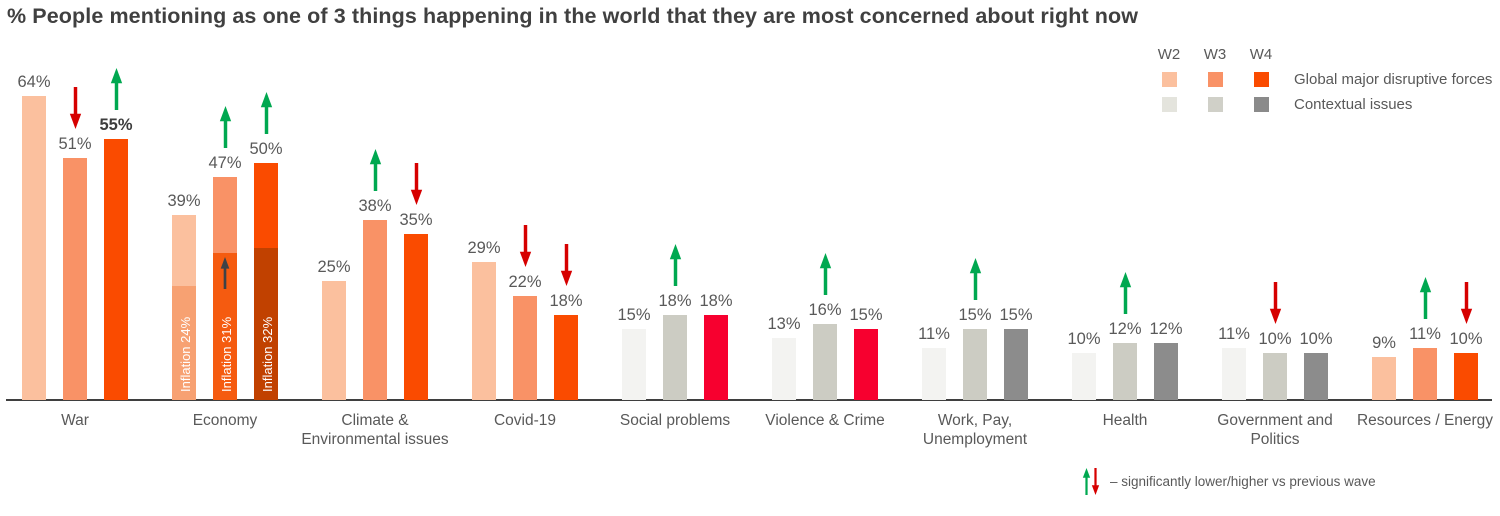 The image size is (1500, 516). Describe the element at coordinates (525, 281) in the screenshot. I see `value-label: 22%` at that location.